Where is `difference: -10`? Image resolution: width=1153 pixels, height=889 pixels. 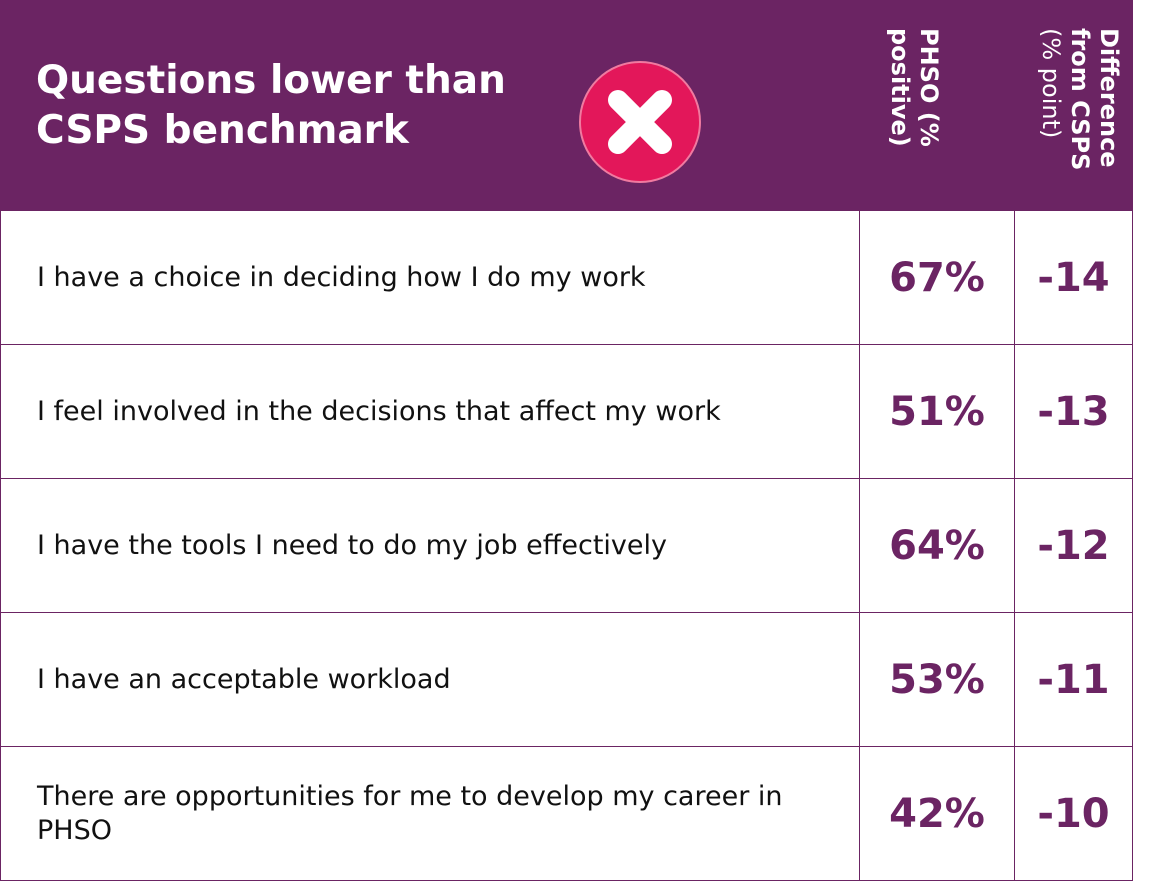 difference: -10 is located at coordinates (1073, 813).